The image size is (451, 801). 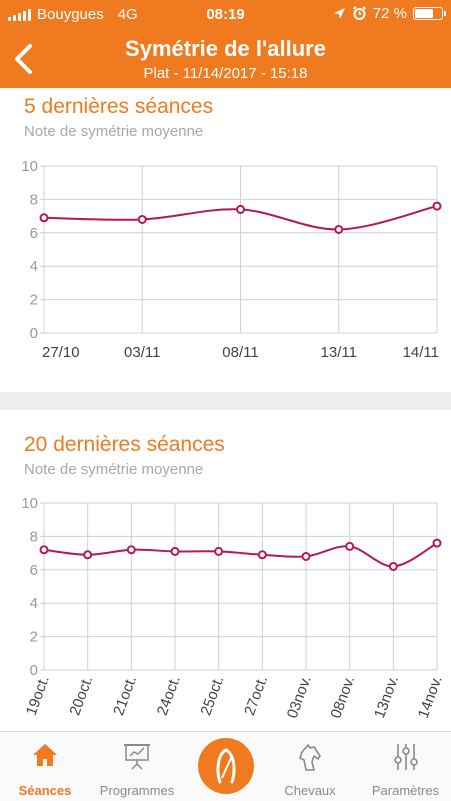 What do you see at coordinates (299, 697) in the screenshot?
I see `x-tick-label: 03nov.` at bounding box center [299, 697].